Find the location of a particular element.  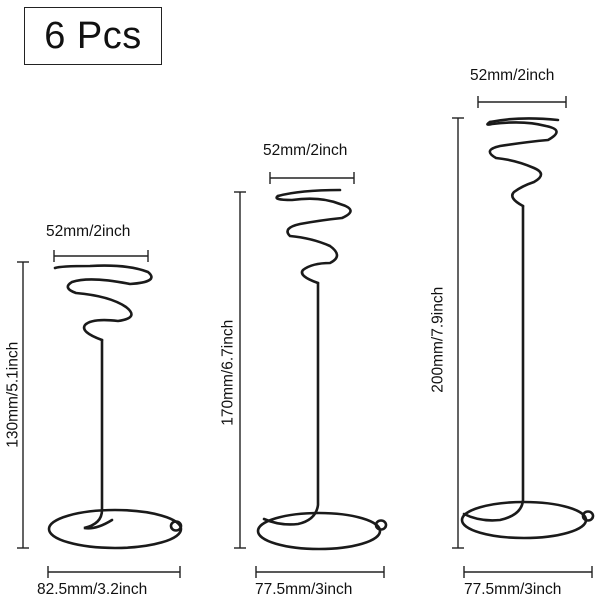

height-label-short: 130mm/5.1inch is located at coordinates (13, 394).